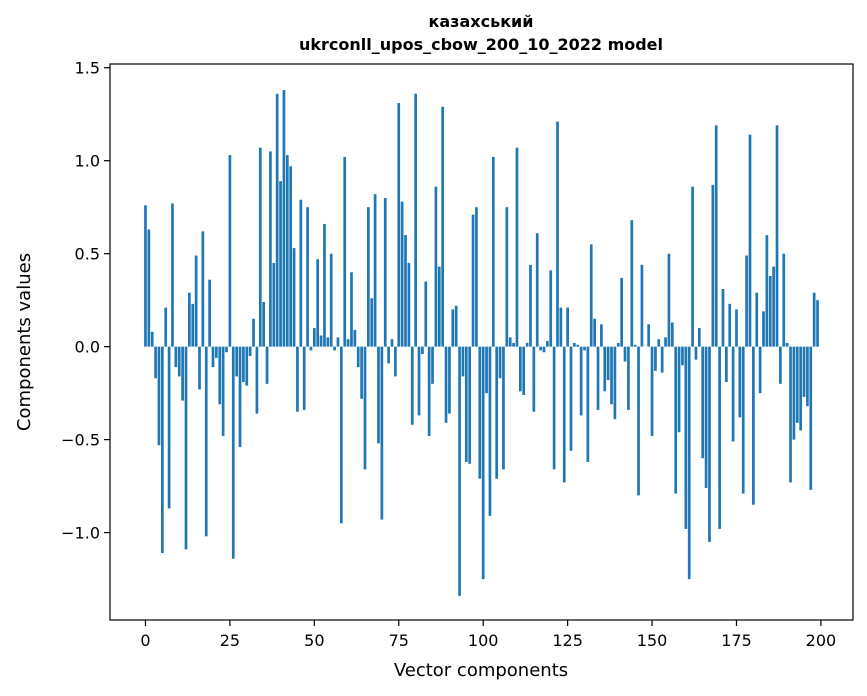  Describe the element at coordinates (481, 44) in the screenshot. I see `chart-title-line-2: ukrconll_upos_cbow_200_10_2022 model` at that location.